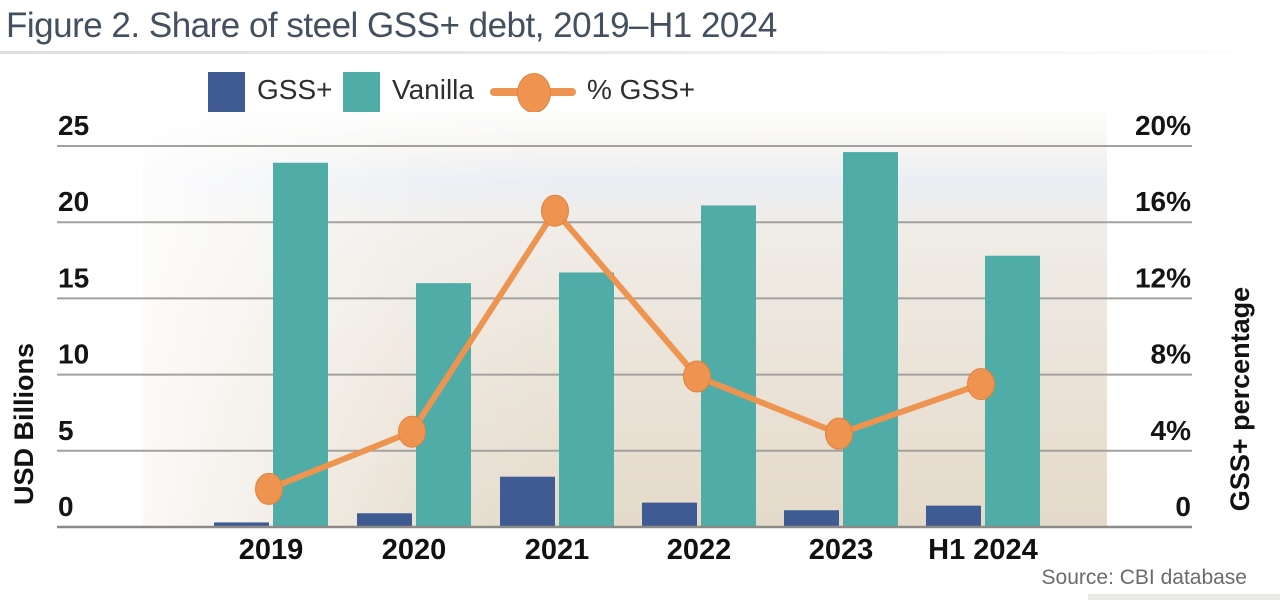  I want to click on x-label-2022: 2022, so click(699, 550).